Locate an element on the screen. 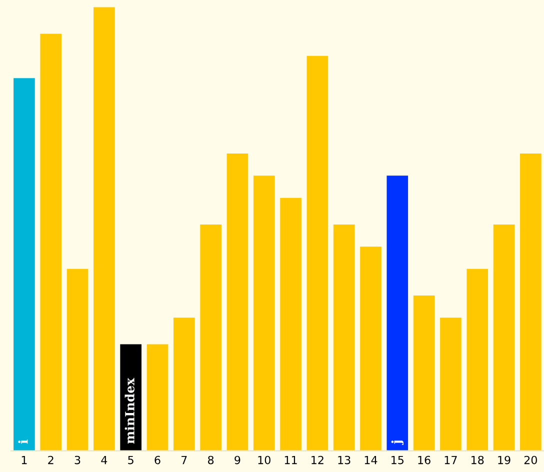  x-tick-label: 3 is located at coordinates (77, 460).